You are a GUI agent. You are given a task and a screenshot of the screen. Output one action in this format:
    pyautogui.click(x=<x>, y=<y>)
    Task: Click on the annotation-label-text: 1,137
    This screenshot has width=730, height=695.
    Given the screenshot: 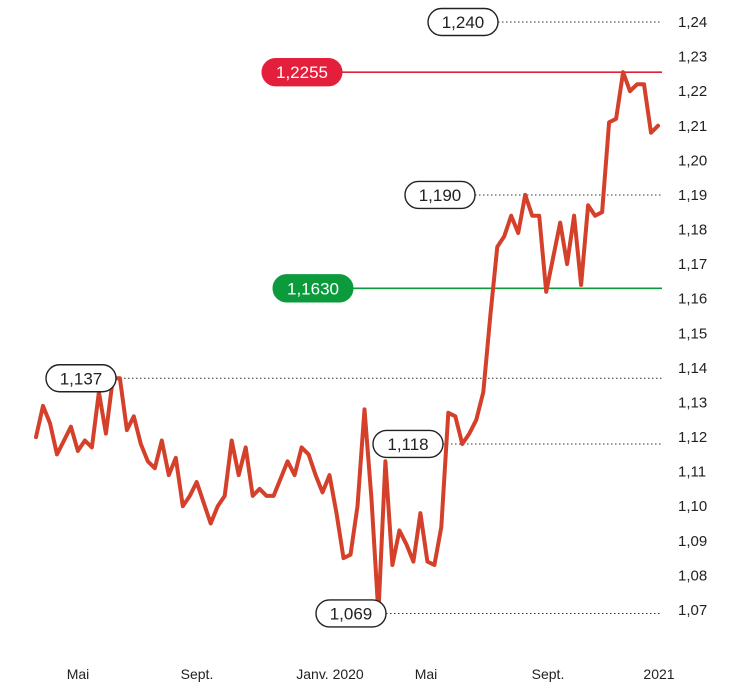 What is the action you would take?
    pyautogui.click(x=81, y=378)
    